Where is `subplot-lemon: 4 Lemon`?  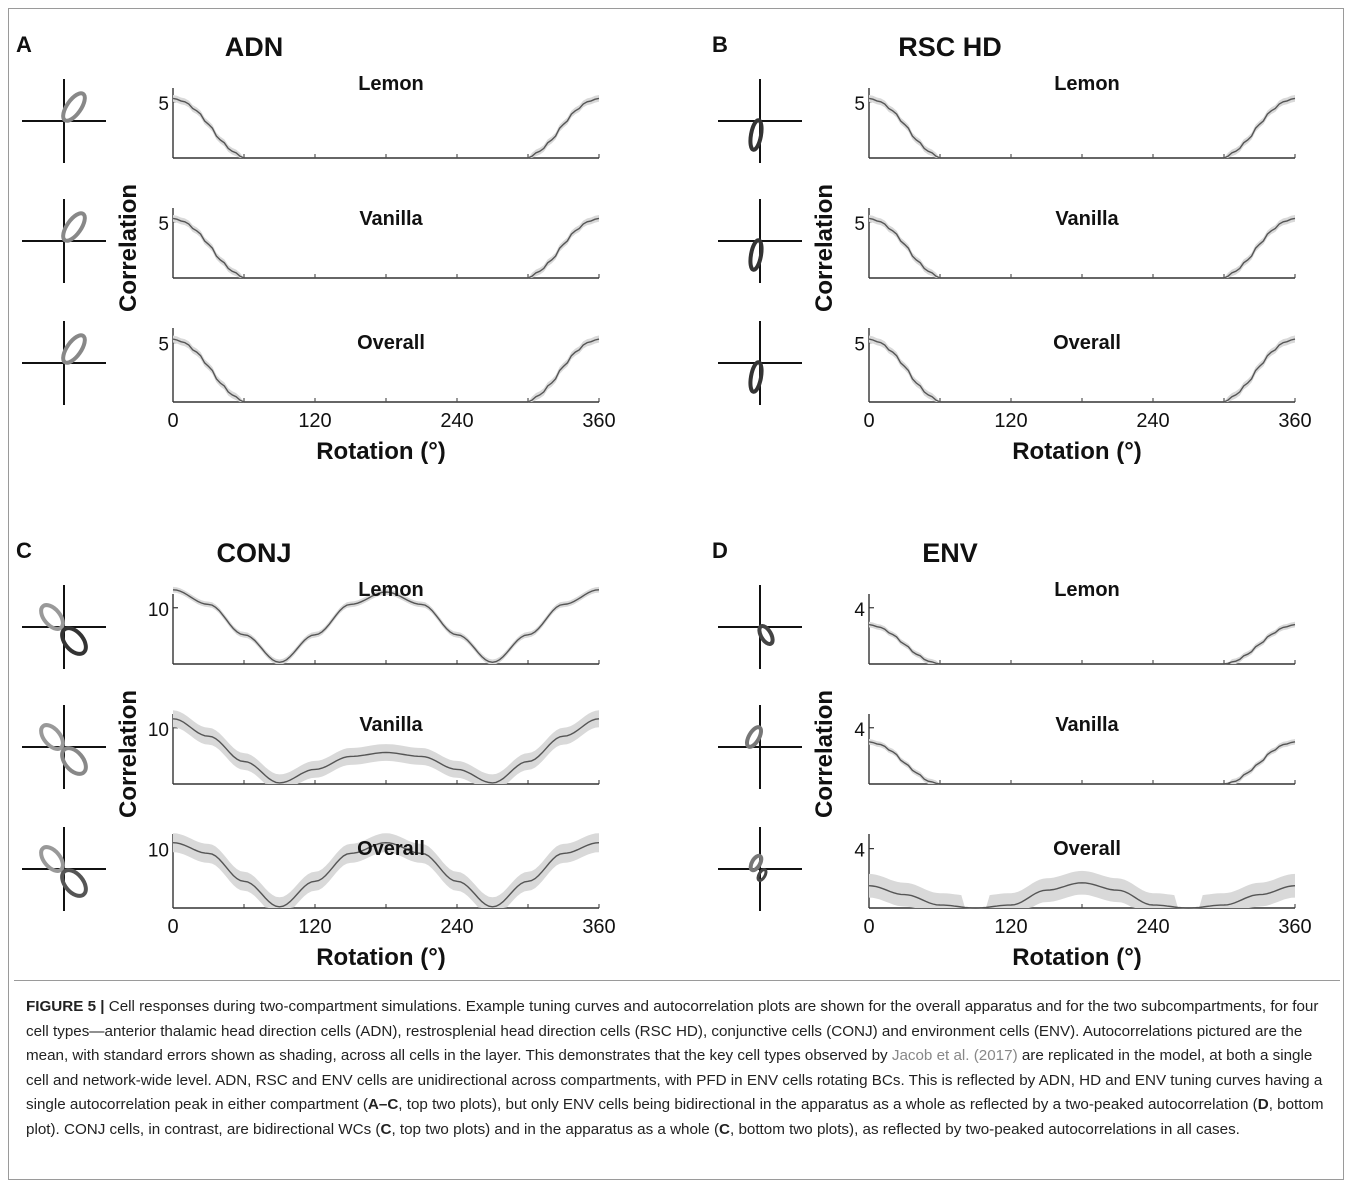 subplot-lemon: 4 Lemon is located at coordinates (1007, 624).